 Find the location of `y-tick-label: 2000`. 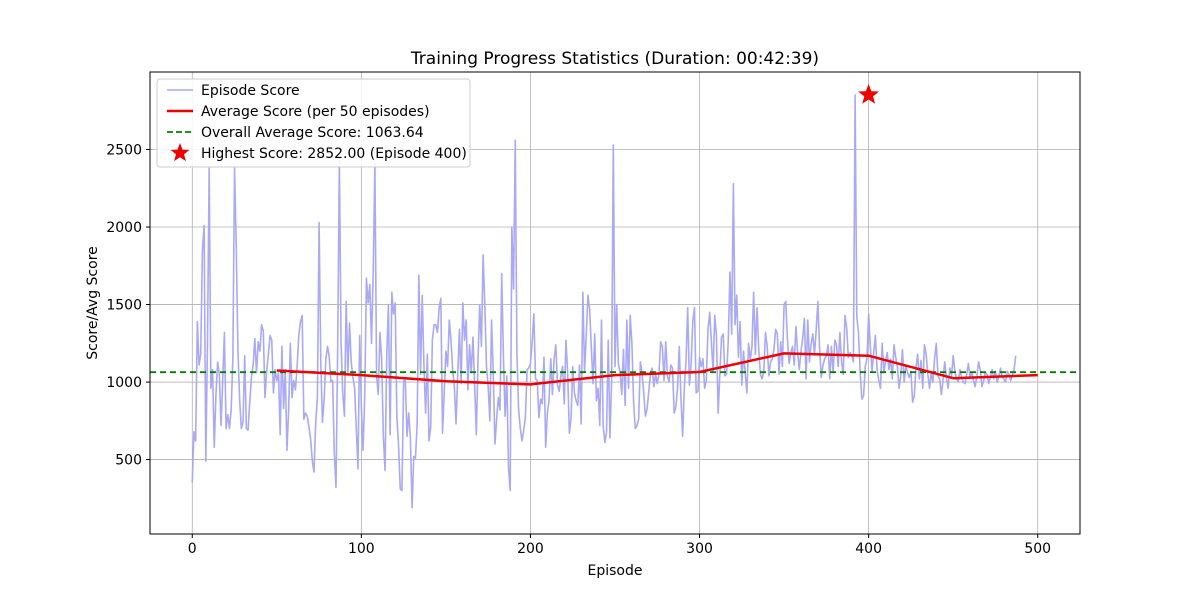

y-tick-label: 2000 is located at coordinates (124, 228).